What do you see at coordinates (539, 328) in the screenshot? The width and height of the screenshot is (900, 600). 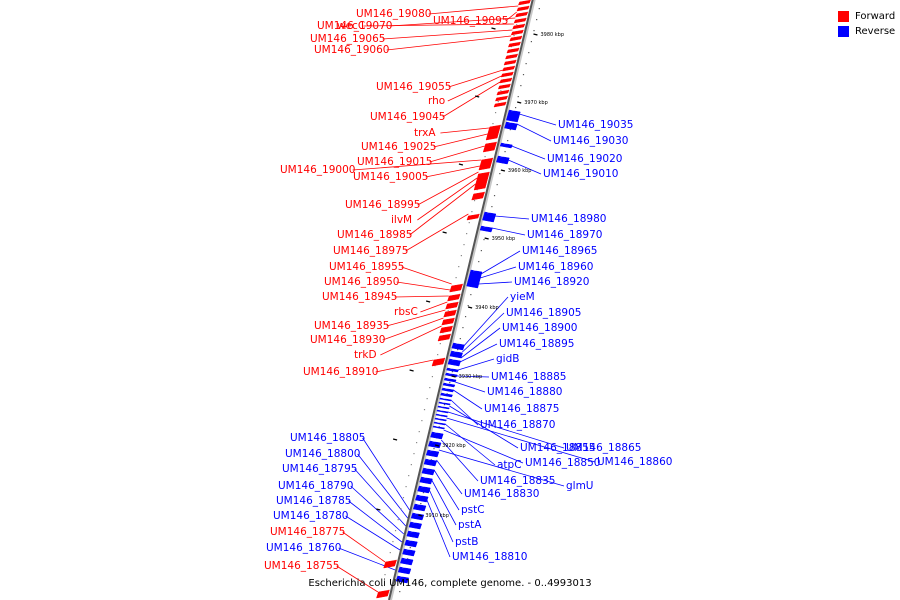 I see `reverse-gene-label: UM146_18900` at bounding box center [539, 328].